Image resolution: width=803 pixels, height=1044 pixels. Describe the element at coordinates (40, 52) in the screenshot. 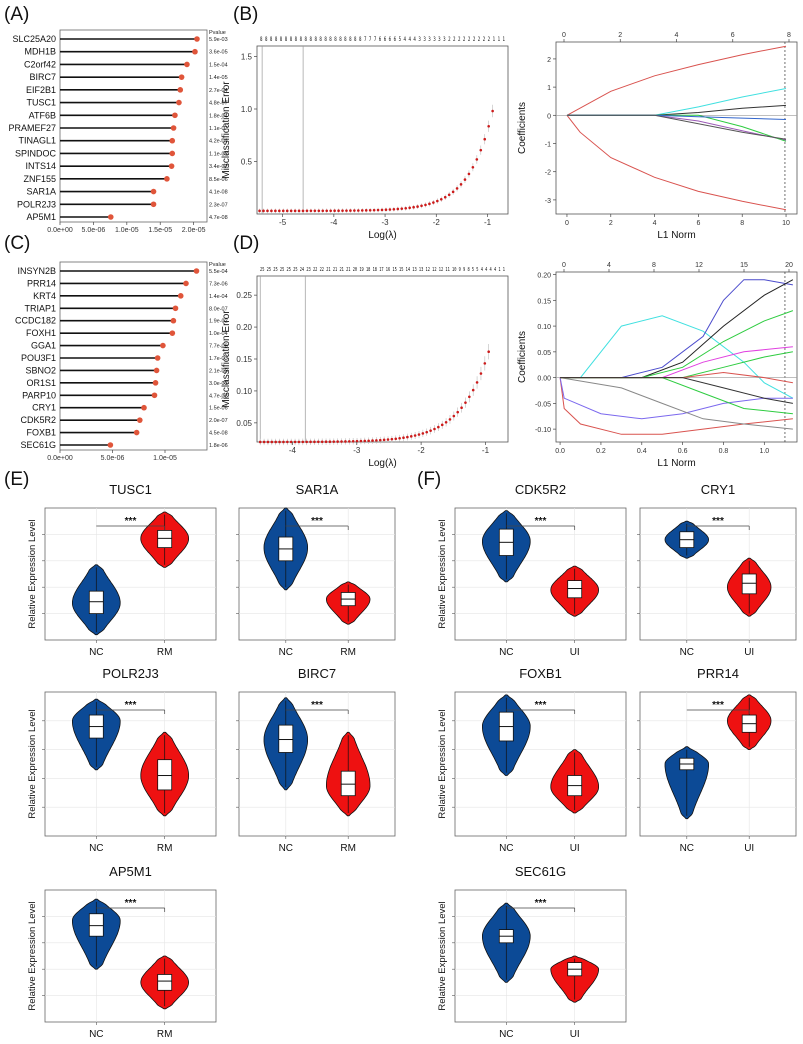

I see `gene-label: MDH1B` at that location.